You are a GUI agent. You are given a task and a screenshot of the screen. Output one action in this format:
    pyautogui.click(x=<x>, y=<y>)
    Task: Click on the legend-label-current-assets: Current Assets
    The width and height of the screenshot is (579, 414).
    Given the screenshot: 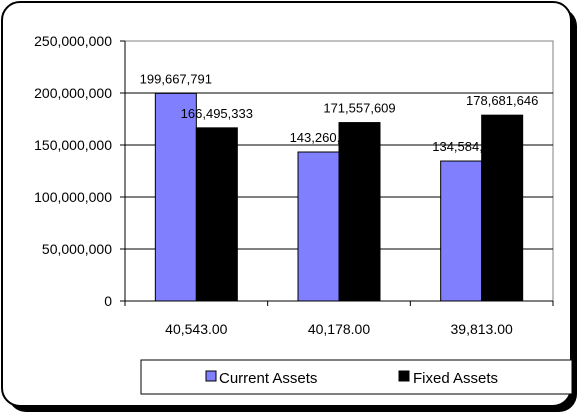 What is the action you would take?
    pyautogui.click(x=268, y=378)
    